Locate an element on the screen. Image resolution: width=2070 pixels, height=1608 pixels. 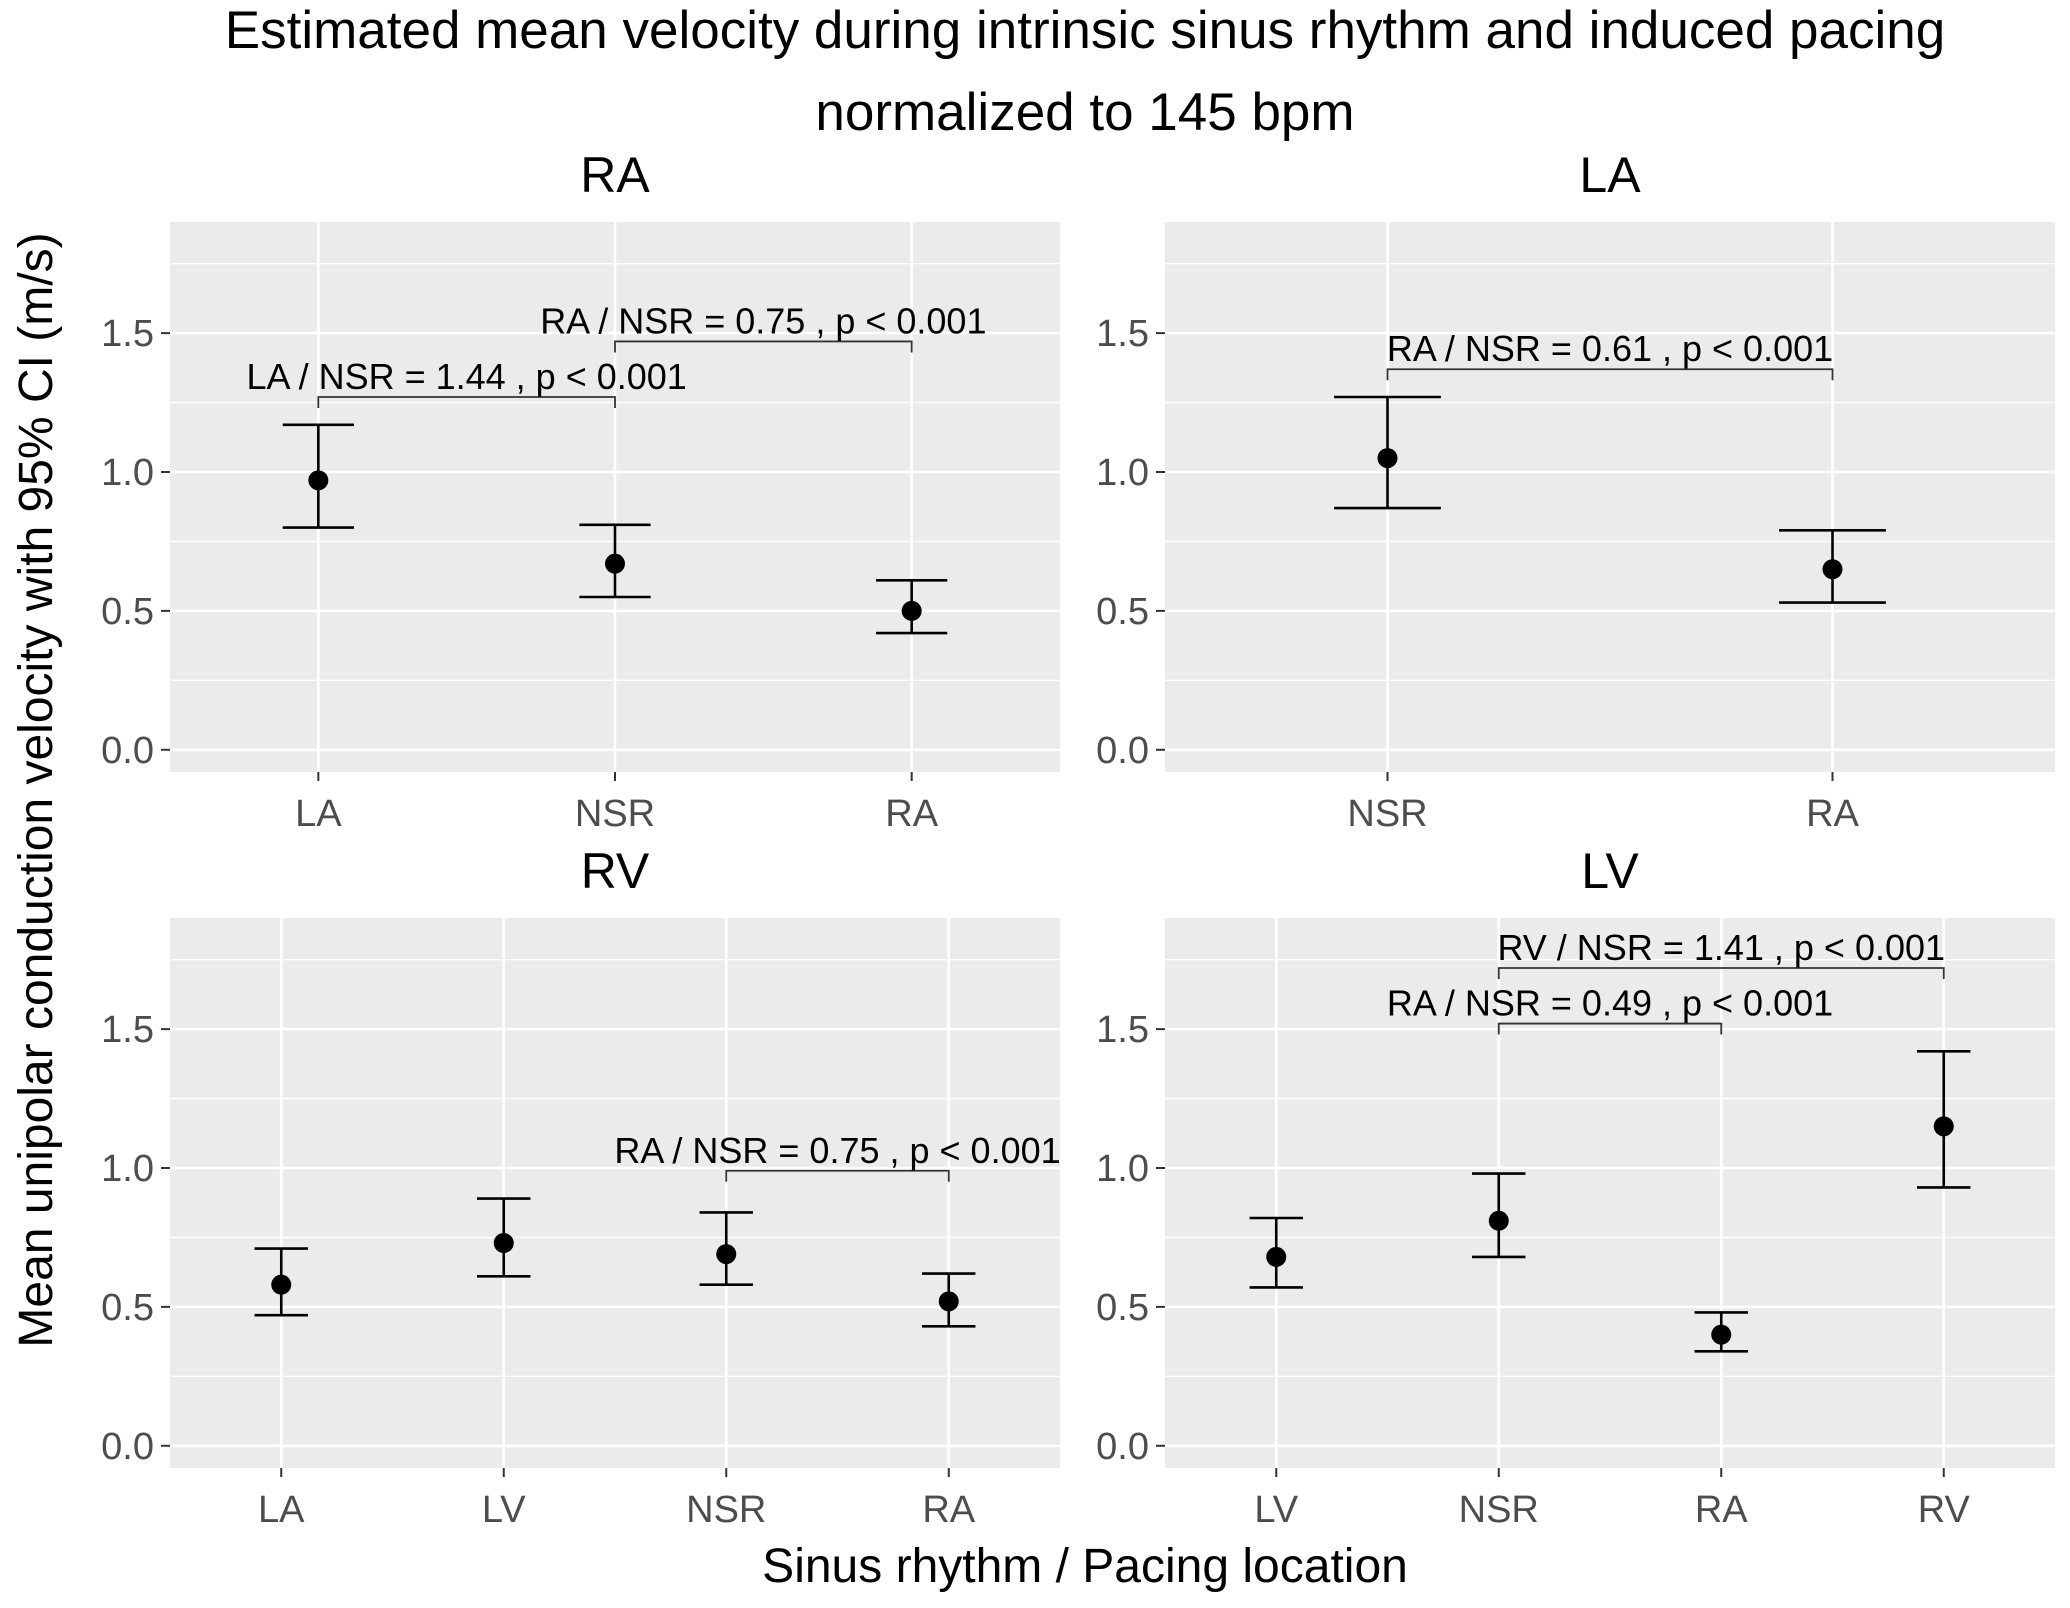
chart-subtitle: normalized to 145 bpm is located at coordinates (1084, 112).